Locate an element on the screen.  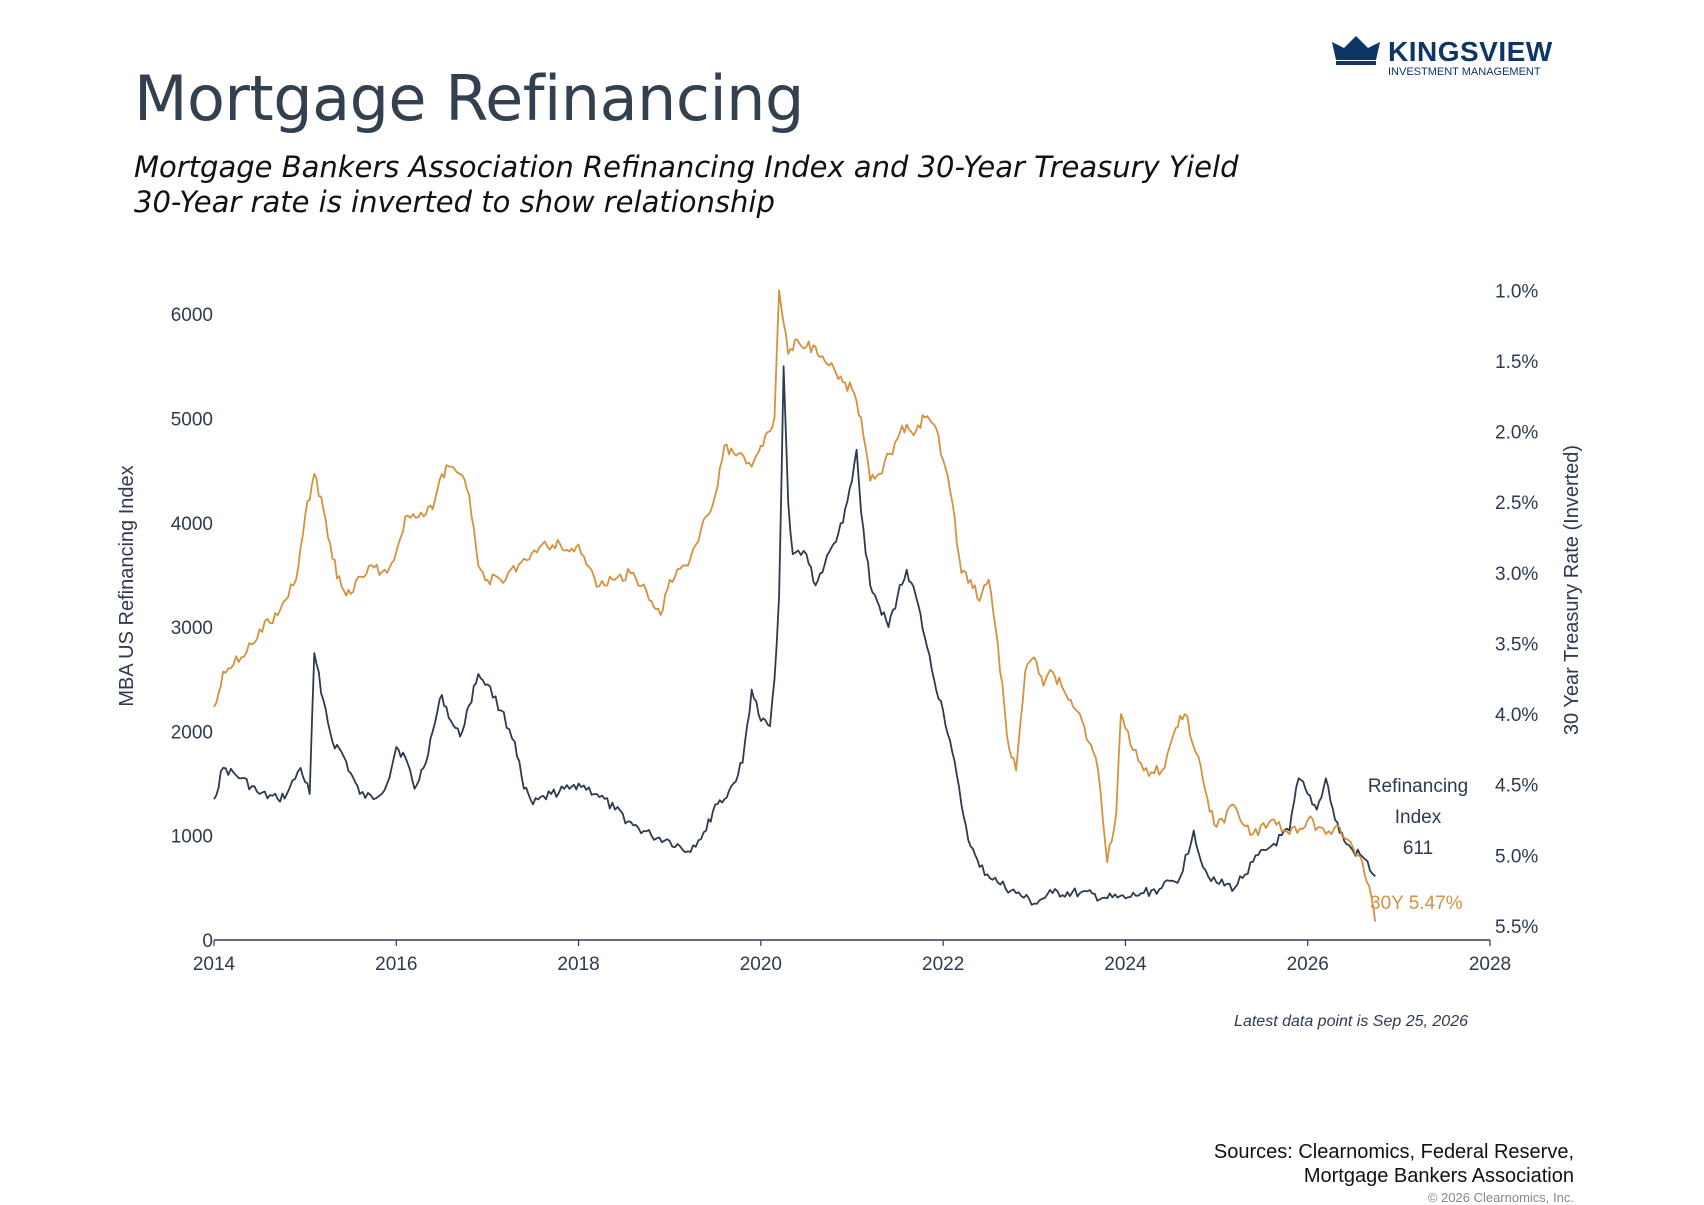
x-tick-label: 2018 is located at coordinates (578, 964).